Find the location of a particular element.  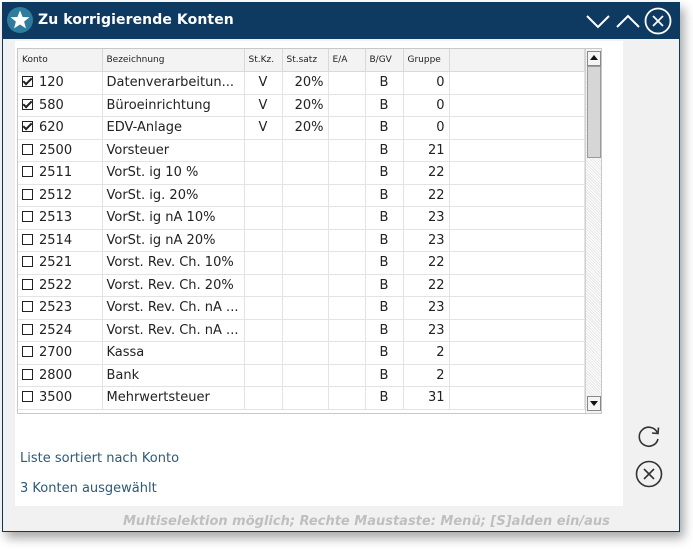

table-row: 2522 Vorst. Rev. Ch. 20% B 22 is located at coordinates (301, 285).